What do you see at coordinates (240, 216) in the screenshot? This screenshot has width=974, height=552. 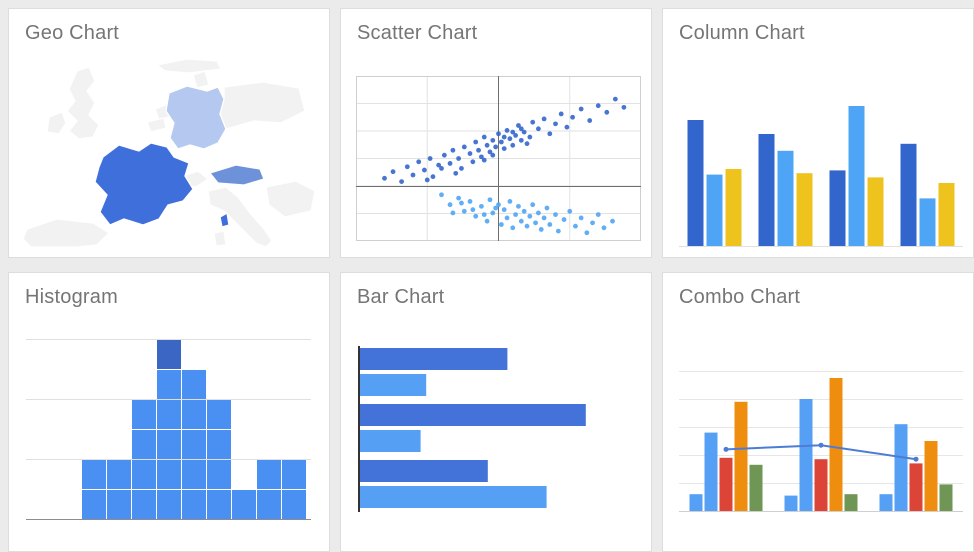 I see `country-italy` at bounding box center [240, 216].